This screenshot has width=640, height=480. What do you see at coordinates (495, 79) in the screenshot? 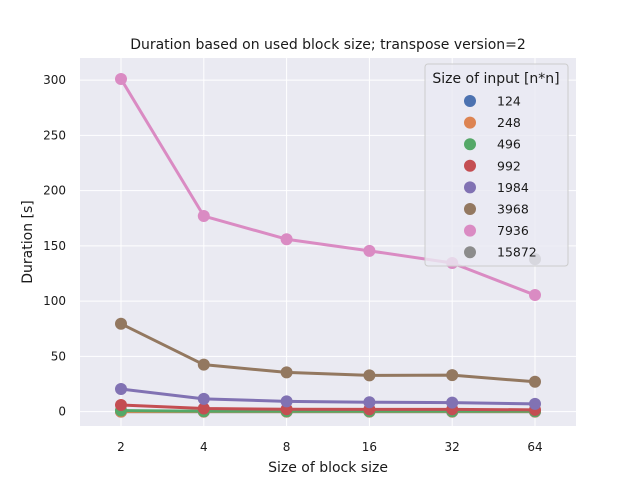
I see `legend-title: Size of input [n*n]` at bounding box center [495, 79].